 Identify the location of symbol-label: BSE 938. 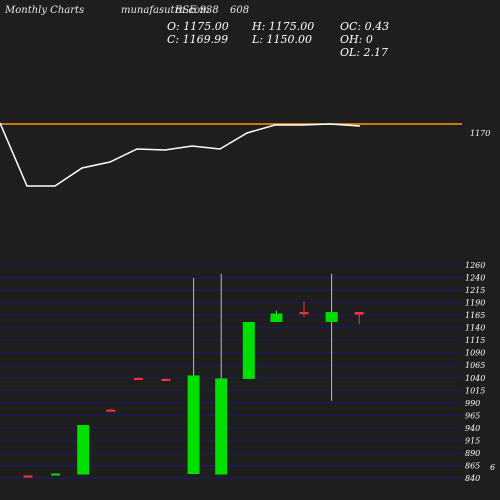
(197, 10).